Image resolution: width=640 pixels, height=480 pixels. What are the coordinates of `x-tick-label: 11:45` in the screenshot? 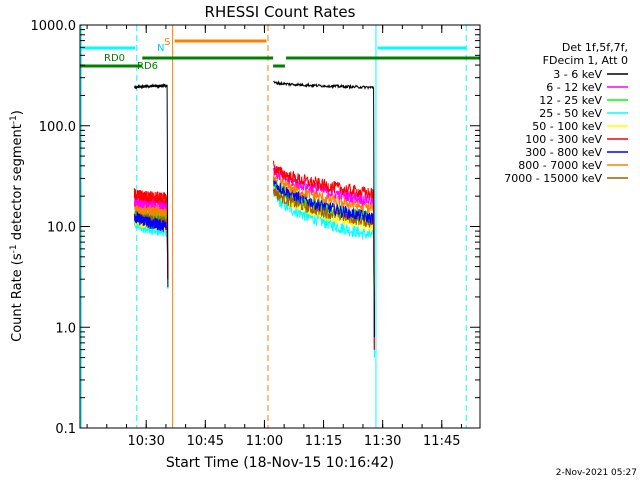 It's located at (441, 441).